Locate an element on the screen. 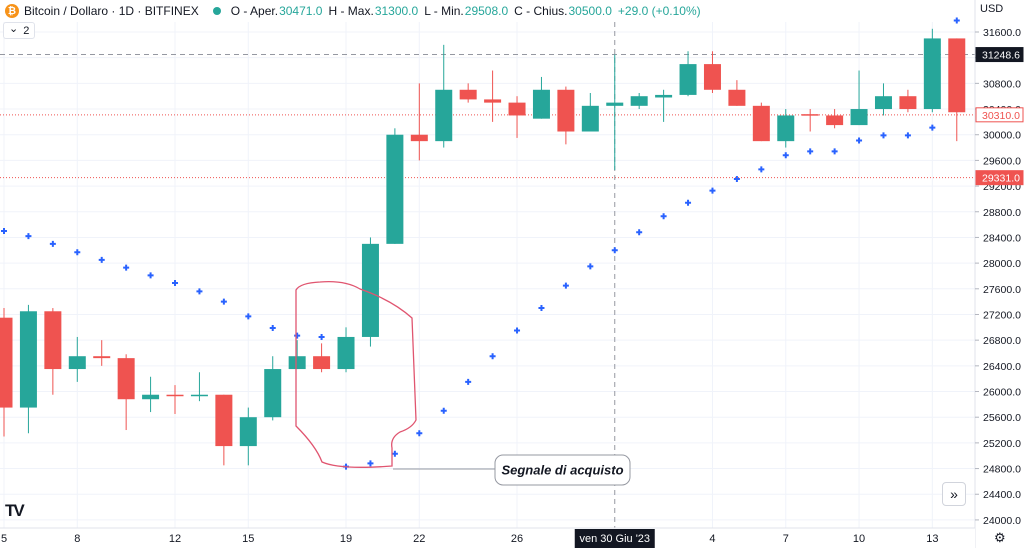 The image size is (1024, 553). x-tick-label: 10 is located at coordinates (859, 539).